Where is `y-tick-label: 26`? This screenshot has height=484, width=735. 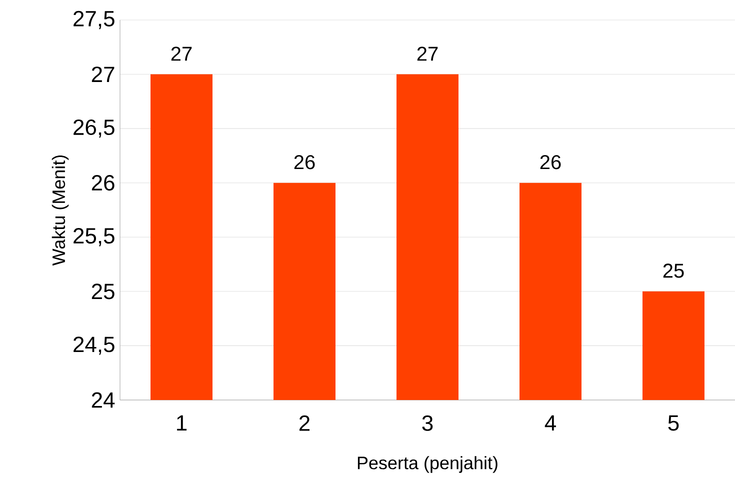
y-tick-label: 26 is located at coordinates (103, 183).